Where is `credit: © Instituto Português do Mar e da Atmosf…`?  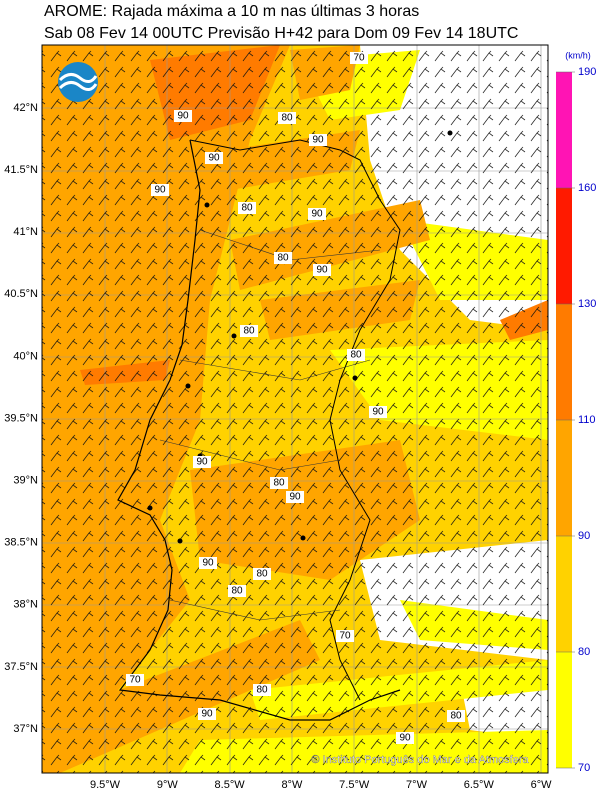 credit: © Instituto Português do Mar e da Atmosf… is located at coordinates (420, 760).